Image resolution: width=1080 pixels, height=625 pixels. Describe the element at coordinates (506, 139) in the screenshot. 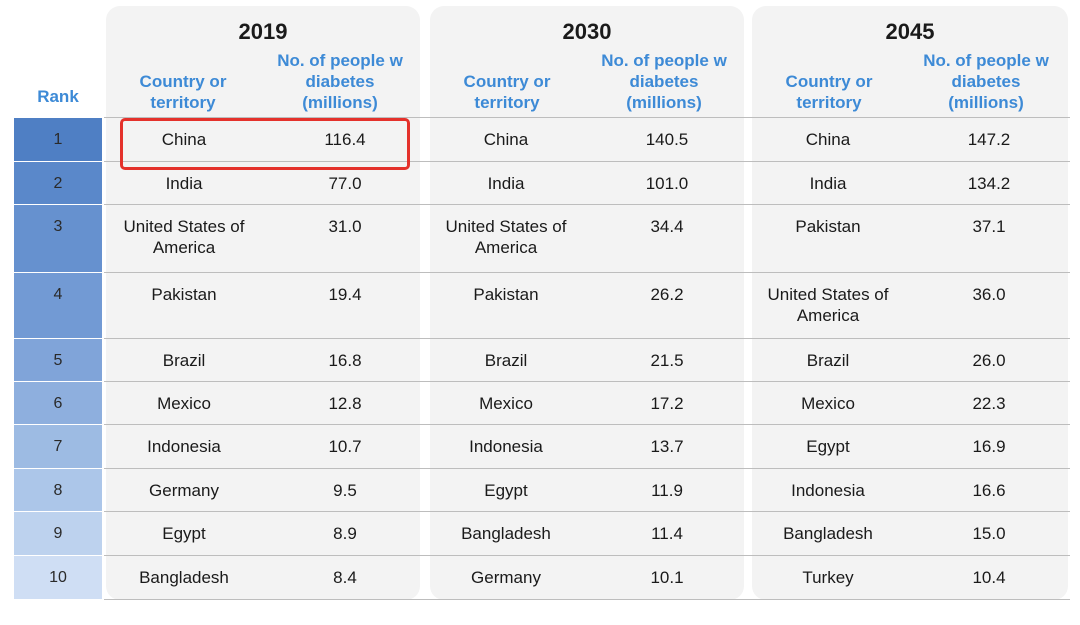

I see `country-cell-2030-rank-1: China` at that location.